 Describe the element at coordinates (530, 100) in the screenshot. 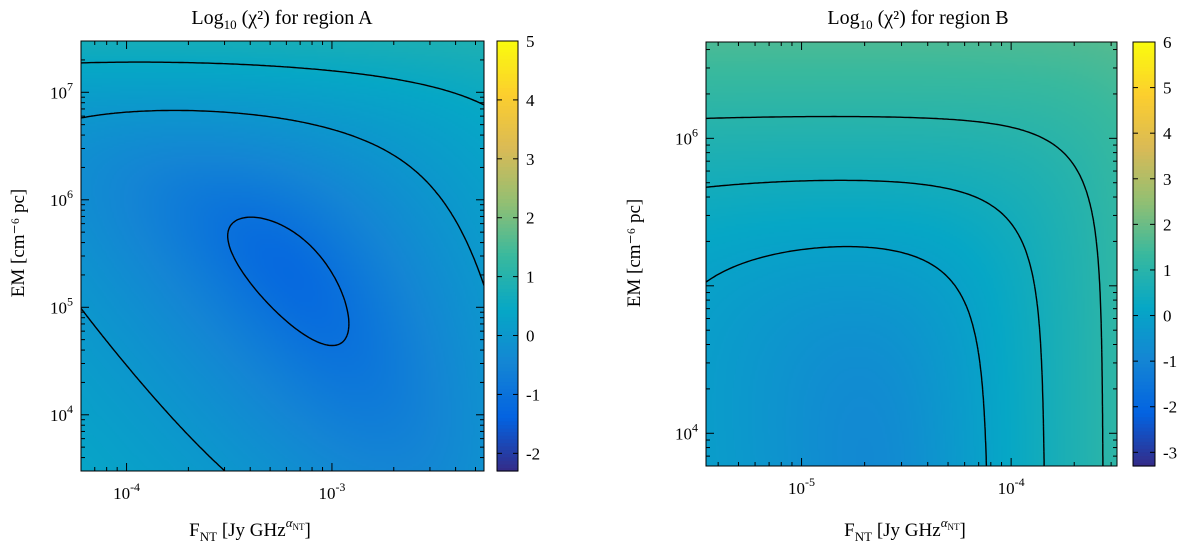

I see `panel-a-colorbar-tick-label: 4` at that location.